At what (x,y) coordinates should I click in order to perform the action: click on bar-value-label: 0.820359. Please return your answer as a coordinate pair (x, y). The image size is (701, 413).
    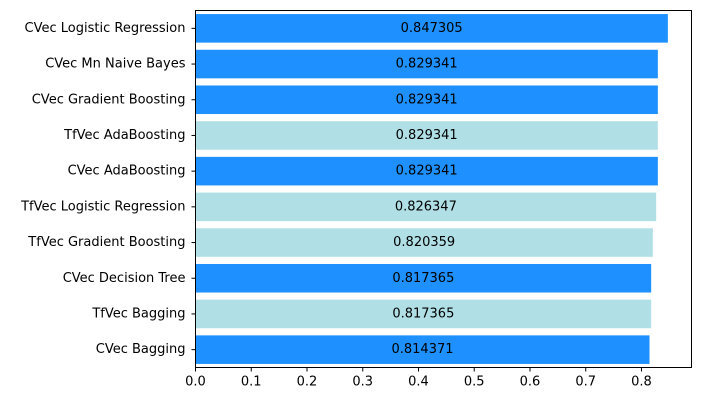
    Looking at the image, I should click on (424, 242).